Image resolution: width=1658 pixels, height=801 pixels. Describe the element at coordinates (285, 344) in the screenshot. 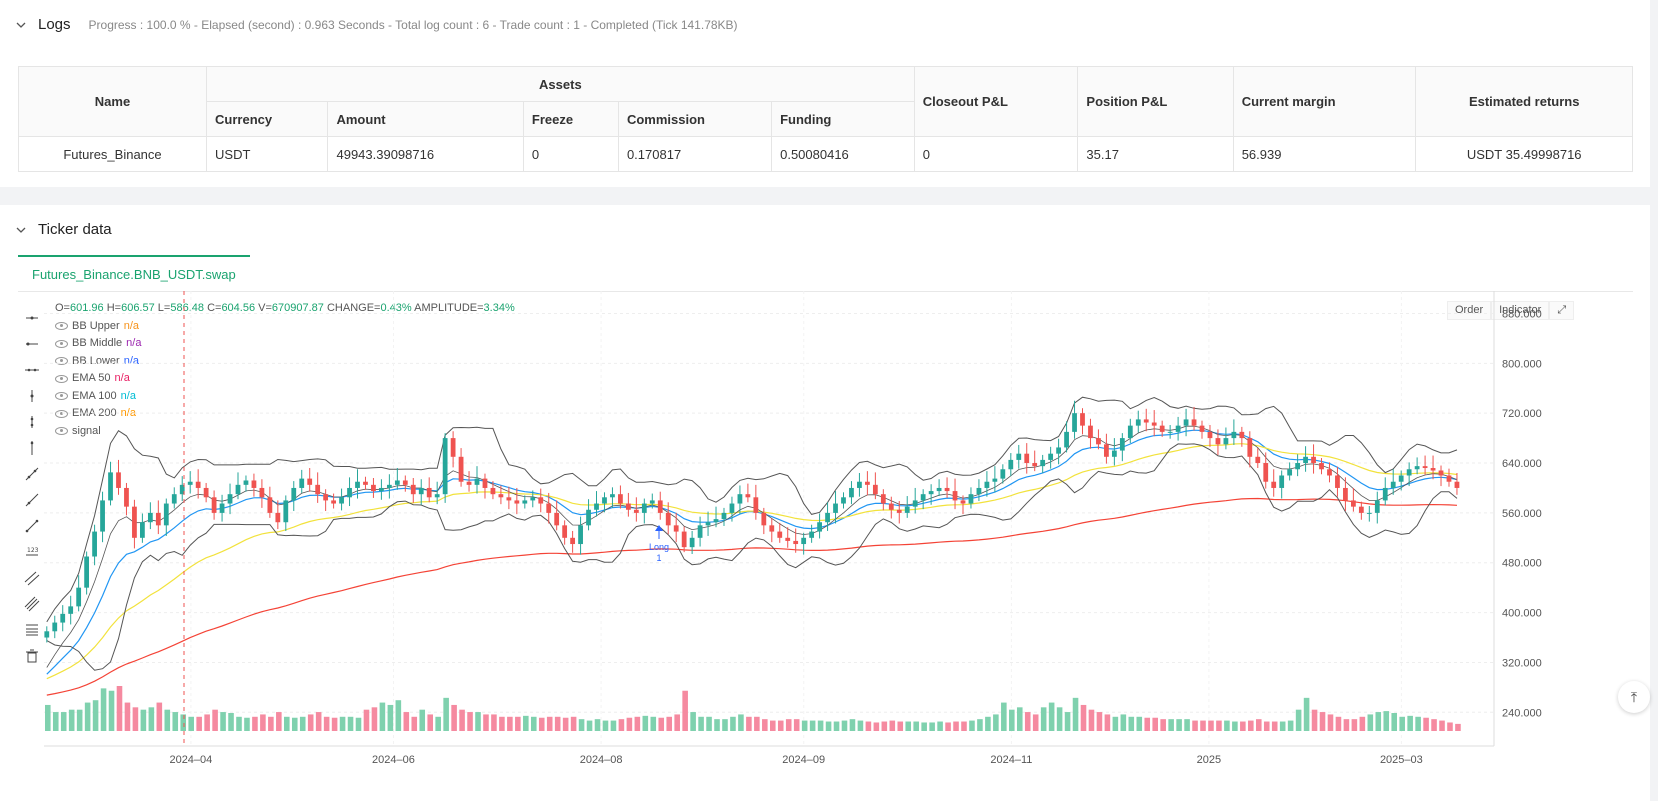

I see `indicator-item: BB Middle n/a` at that location.